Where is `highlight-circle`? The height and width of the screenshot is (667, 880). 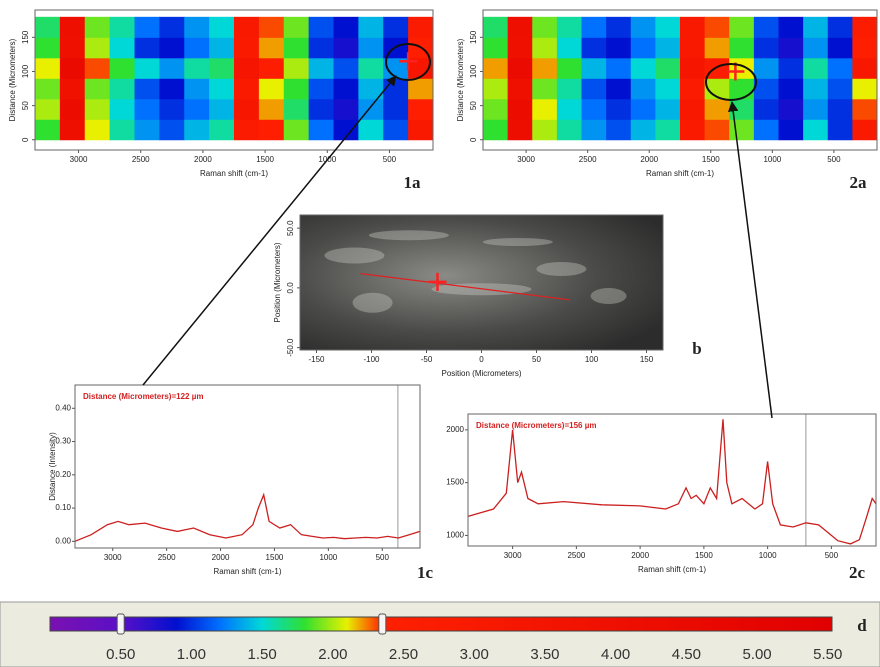 highlight-circle is located at coordinates (731, 82).